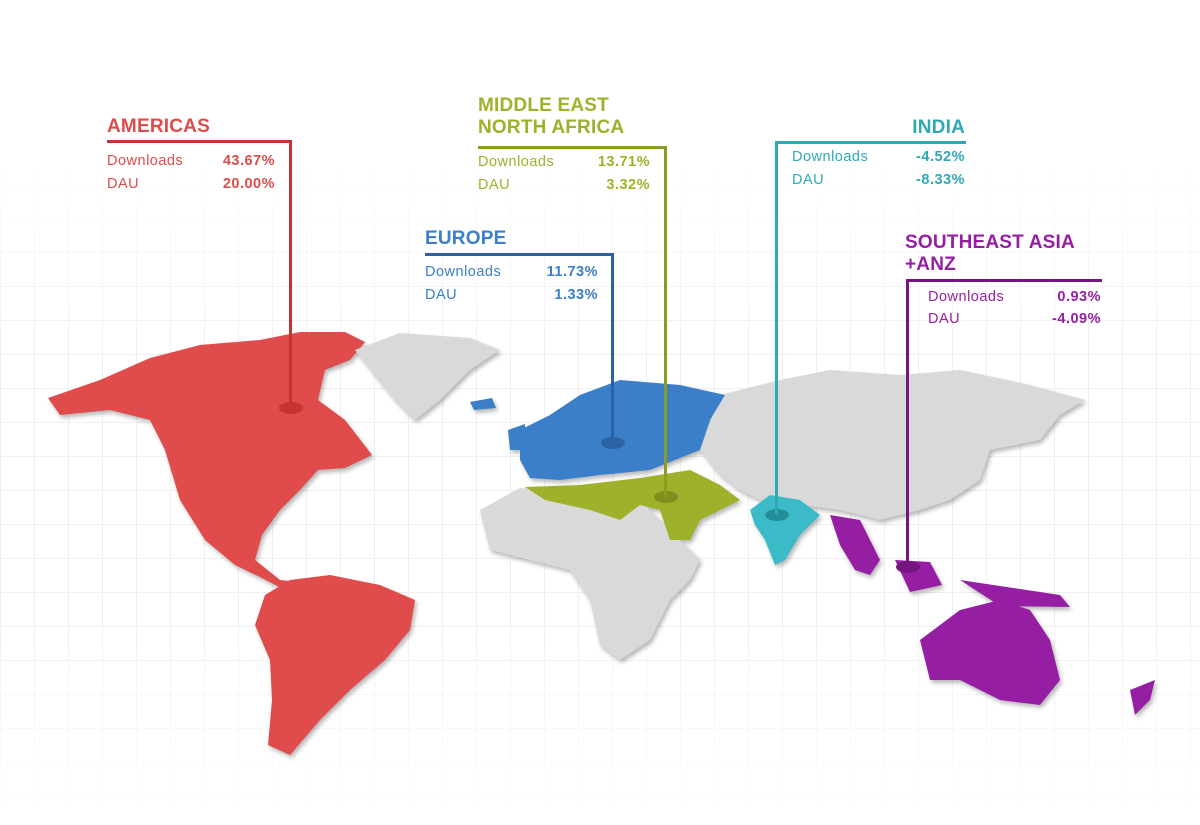  I want to click on americas-leader-line, so click(199, 141).